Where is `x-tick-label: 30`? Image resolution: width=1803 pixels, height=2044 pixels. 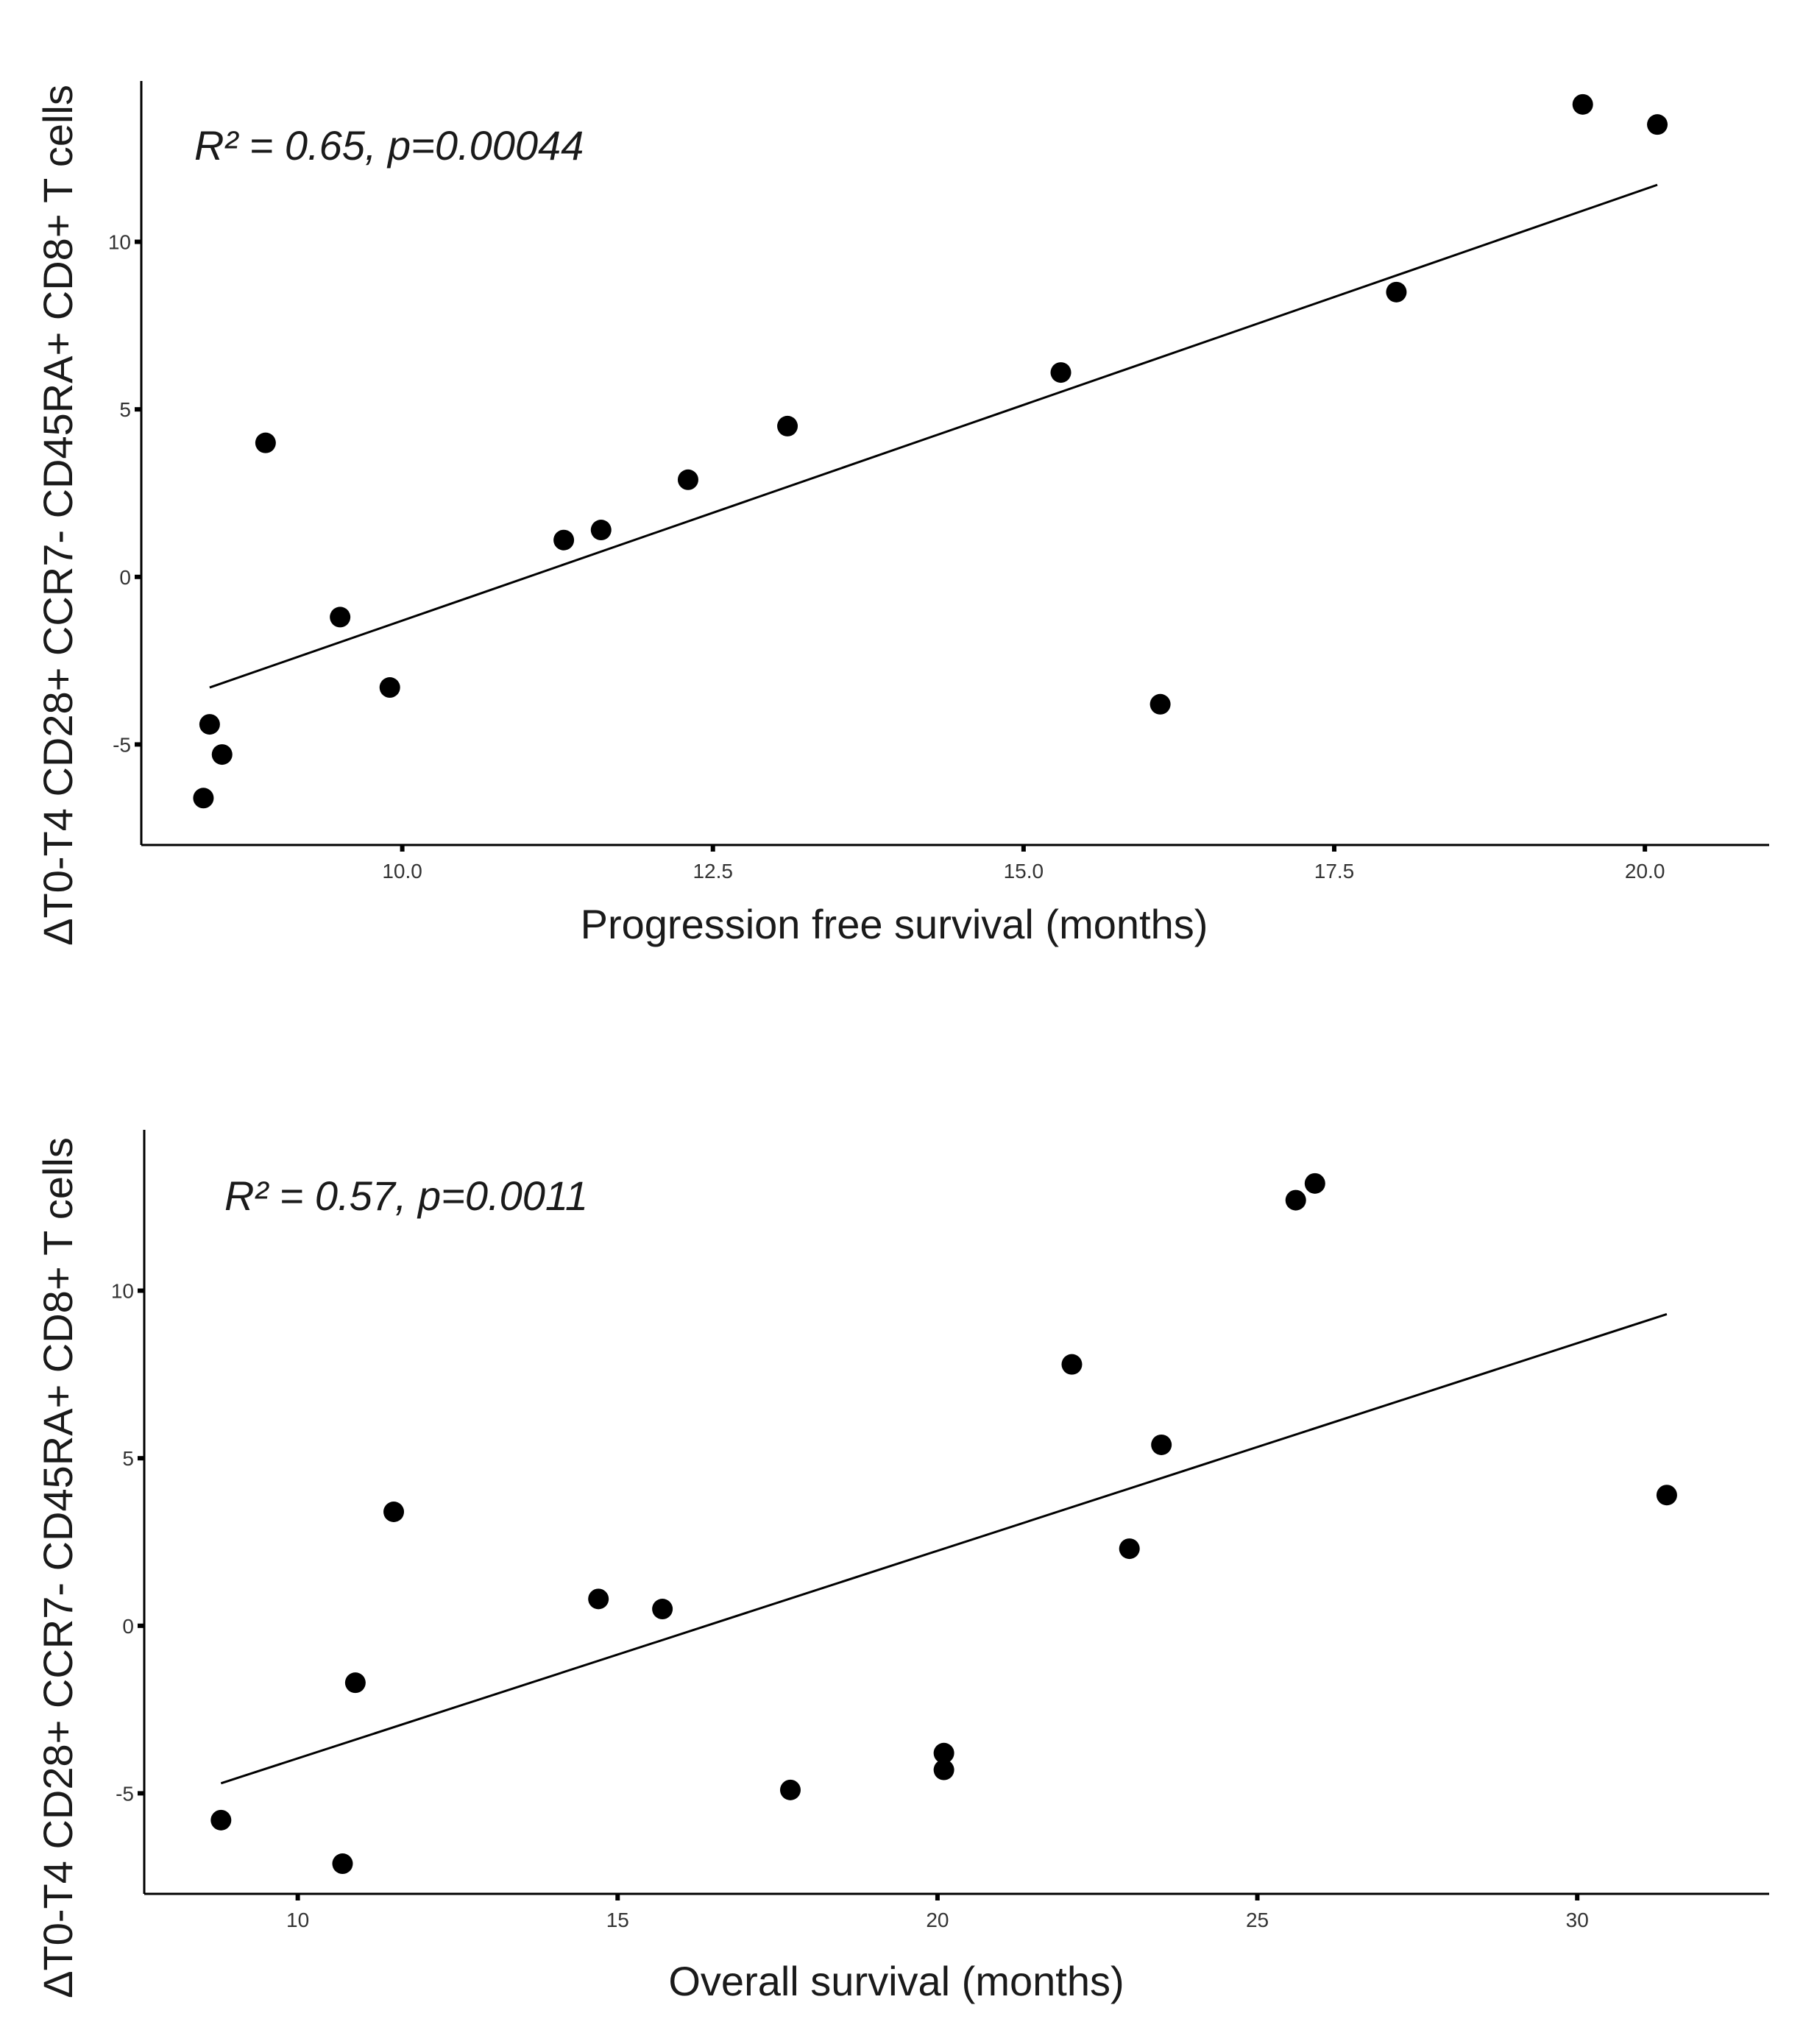
x-tick-label: 30 is located at coordinates (1578, 1920).